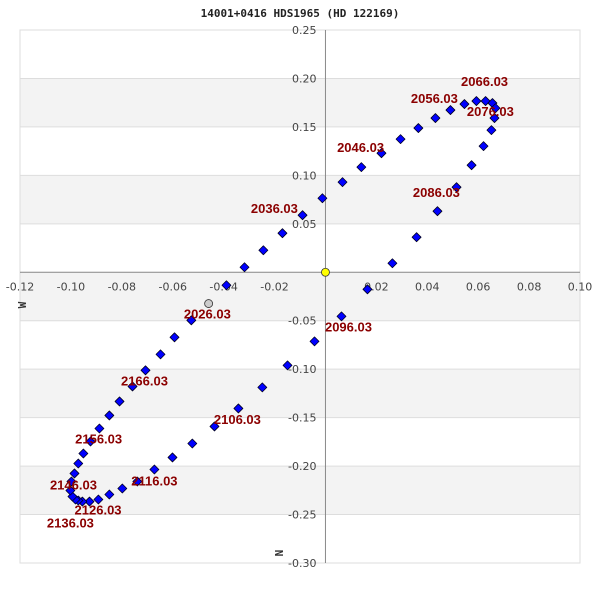 The height and width of the screenshot is (600, 600). What do you see at coordinates (22, 304) in the screenshot?
I see `x-axis-label: W` at bounding box center [22, 304].